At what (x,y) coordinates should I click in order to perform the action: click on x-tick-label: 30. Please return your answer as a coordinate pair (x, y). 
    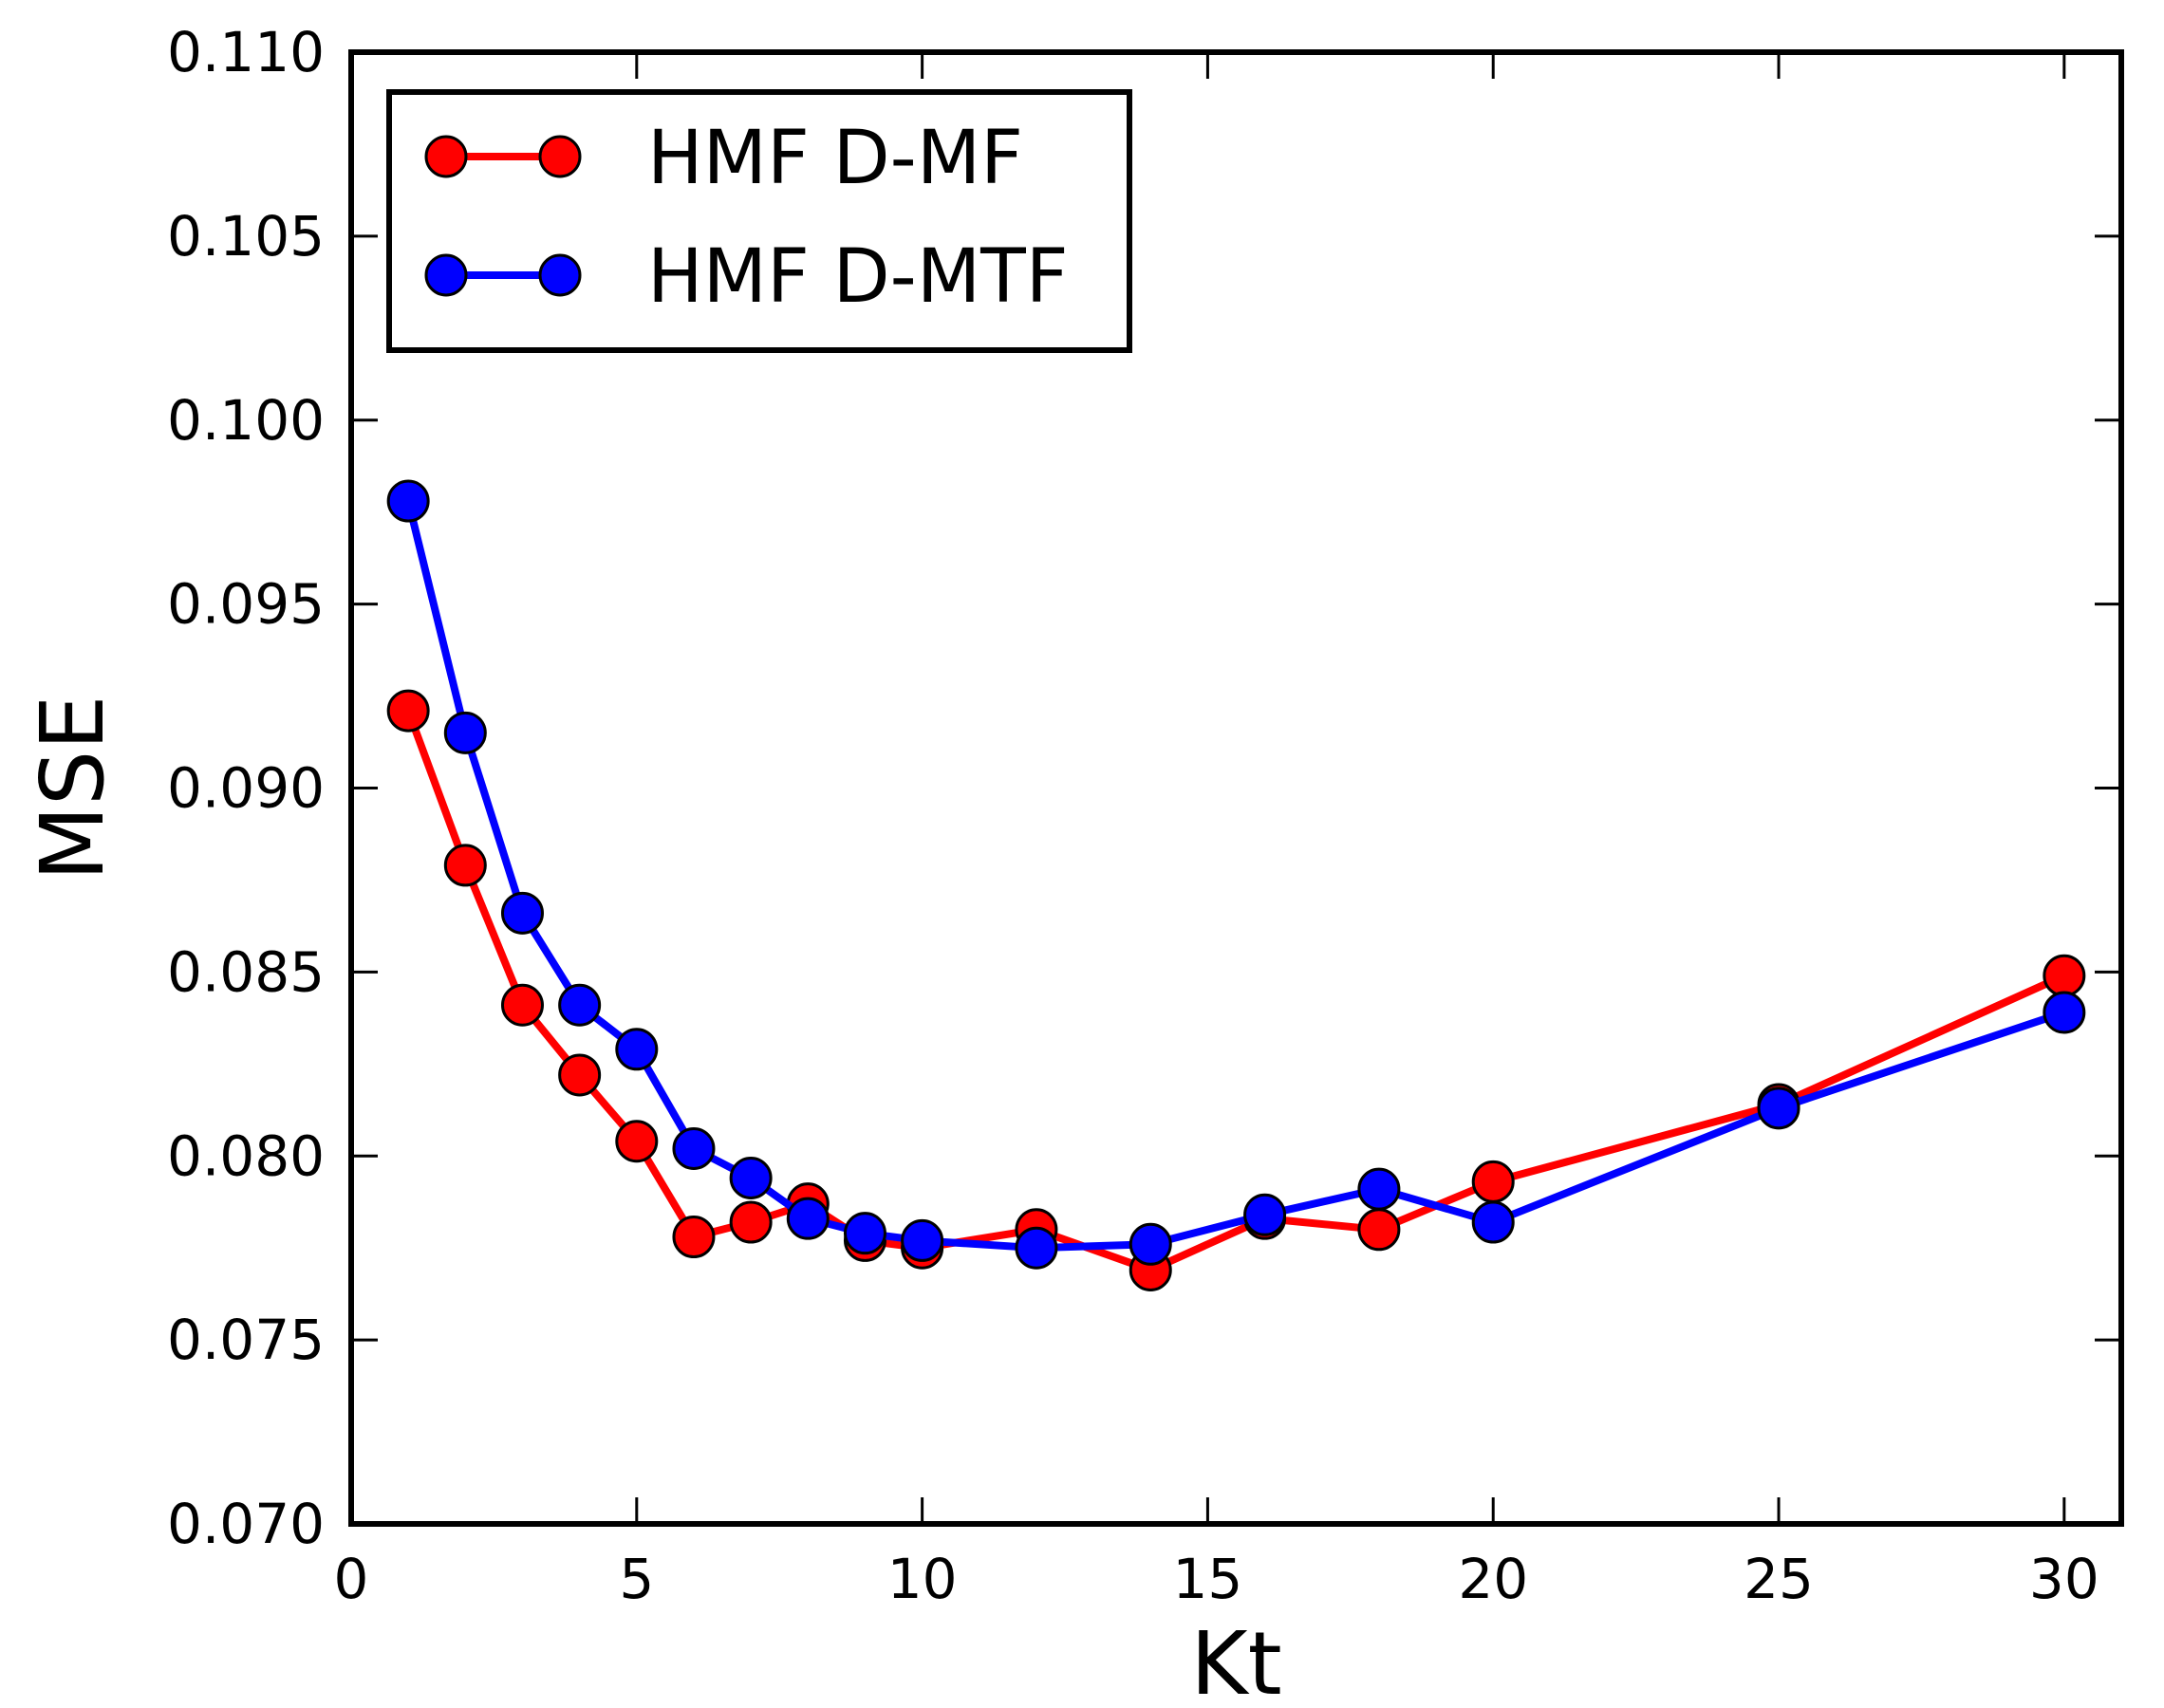
    Looking at the image, I should click on (2064, 1579).